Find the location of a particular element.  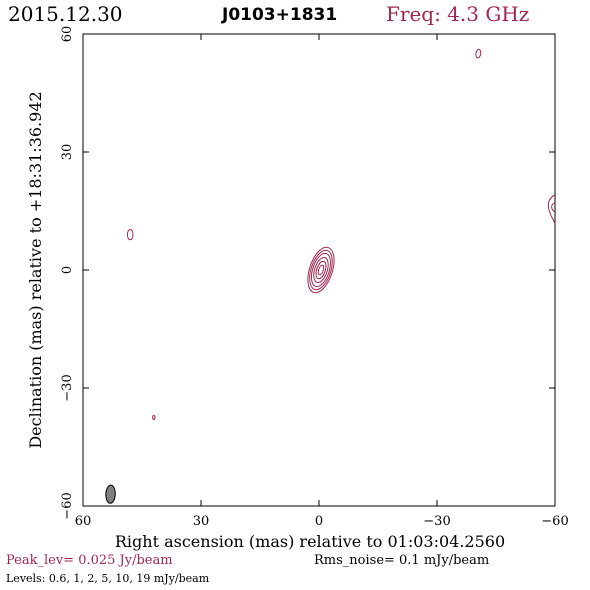

y-tick-label: 60 is located at coordinates (67, 34).